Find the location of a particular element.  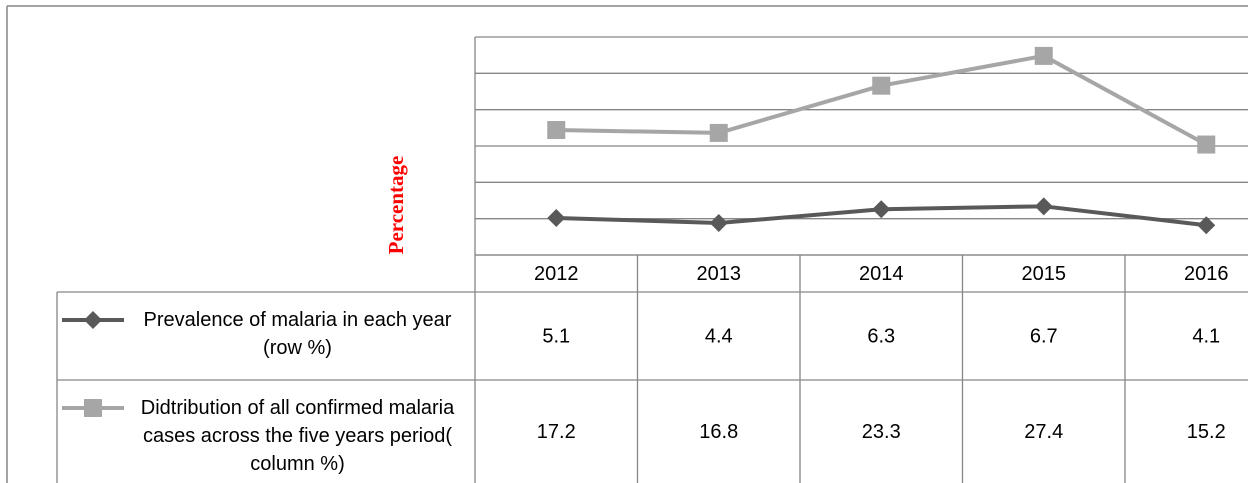

table-value: 16.8 is located at coordinates (718, 432).